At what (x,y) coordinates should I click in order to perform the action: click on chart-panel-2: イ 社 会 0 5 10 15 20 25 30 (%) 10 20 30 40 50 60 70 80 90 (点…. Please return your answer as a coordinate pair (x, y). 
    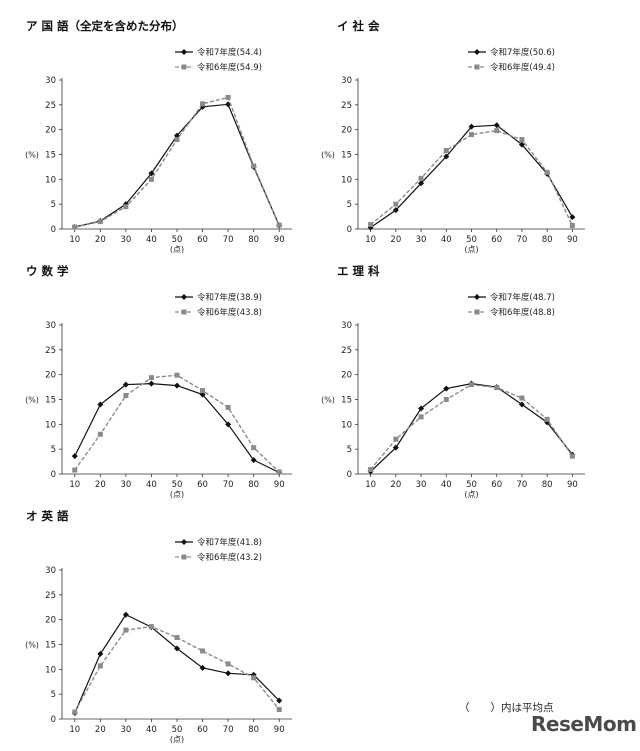
    Looking at the image, I should click on (453, 136).